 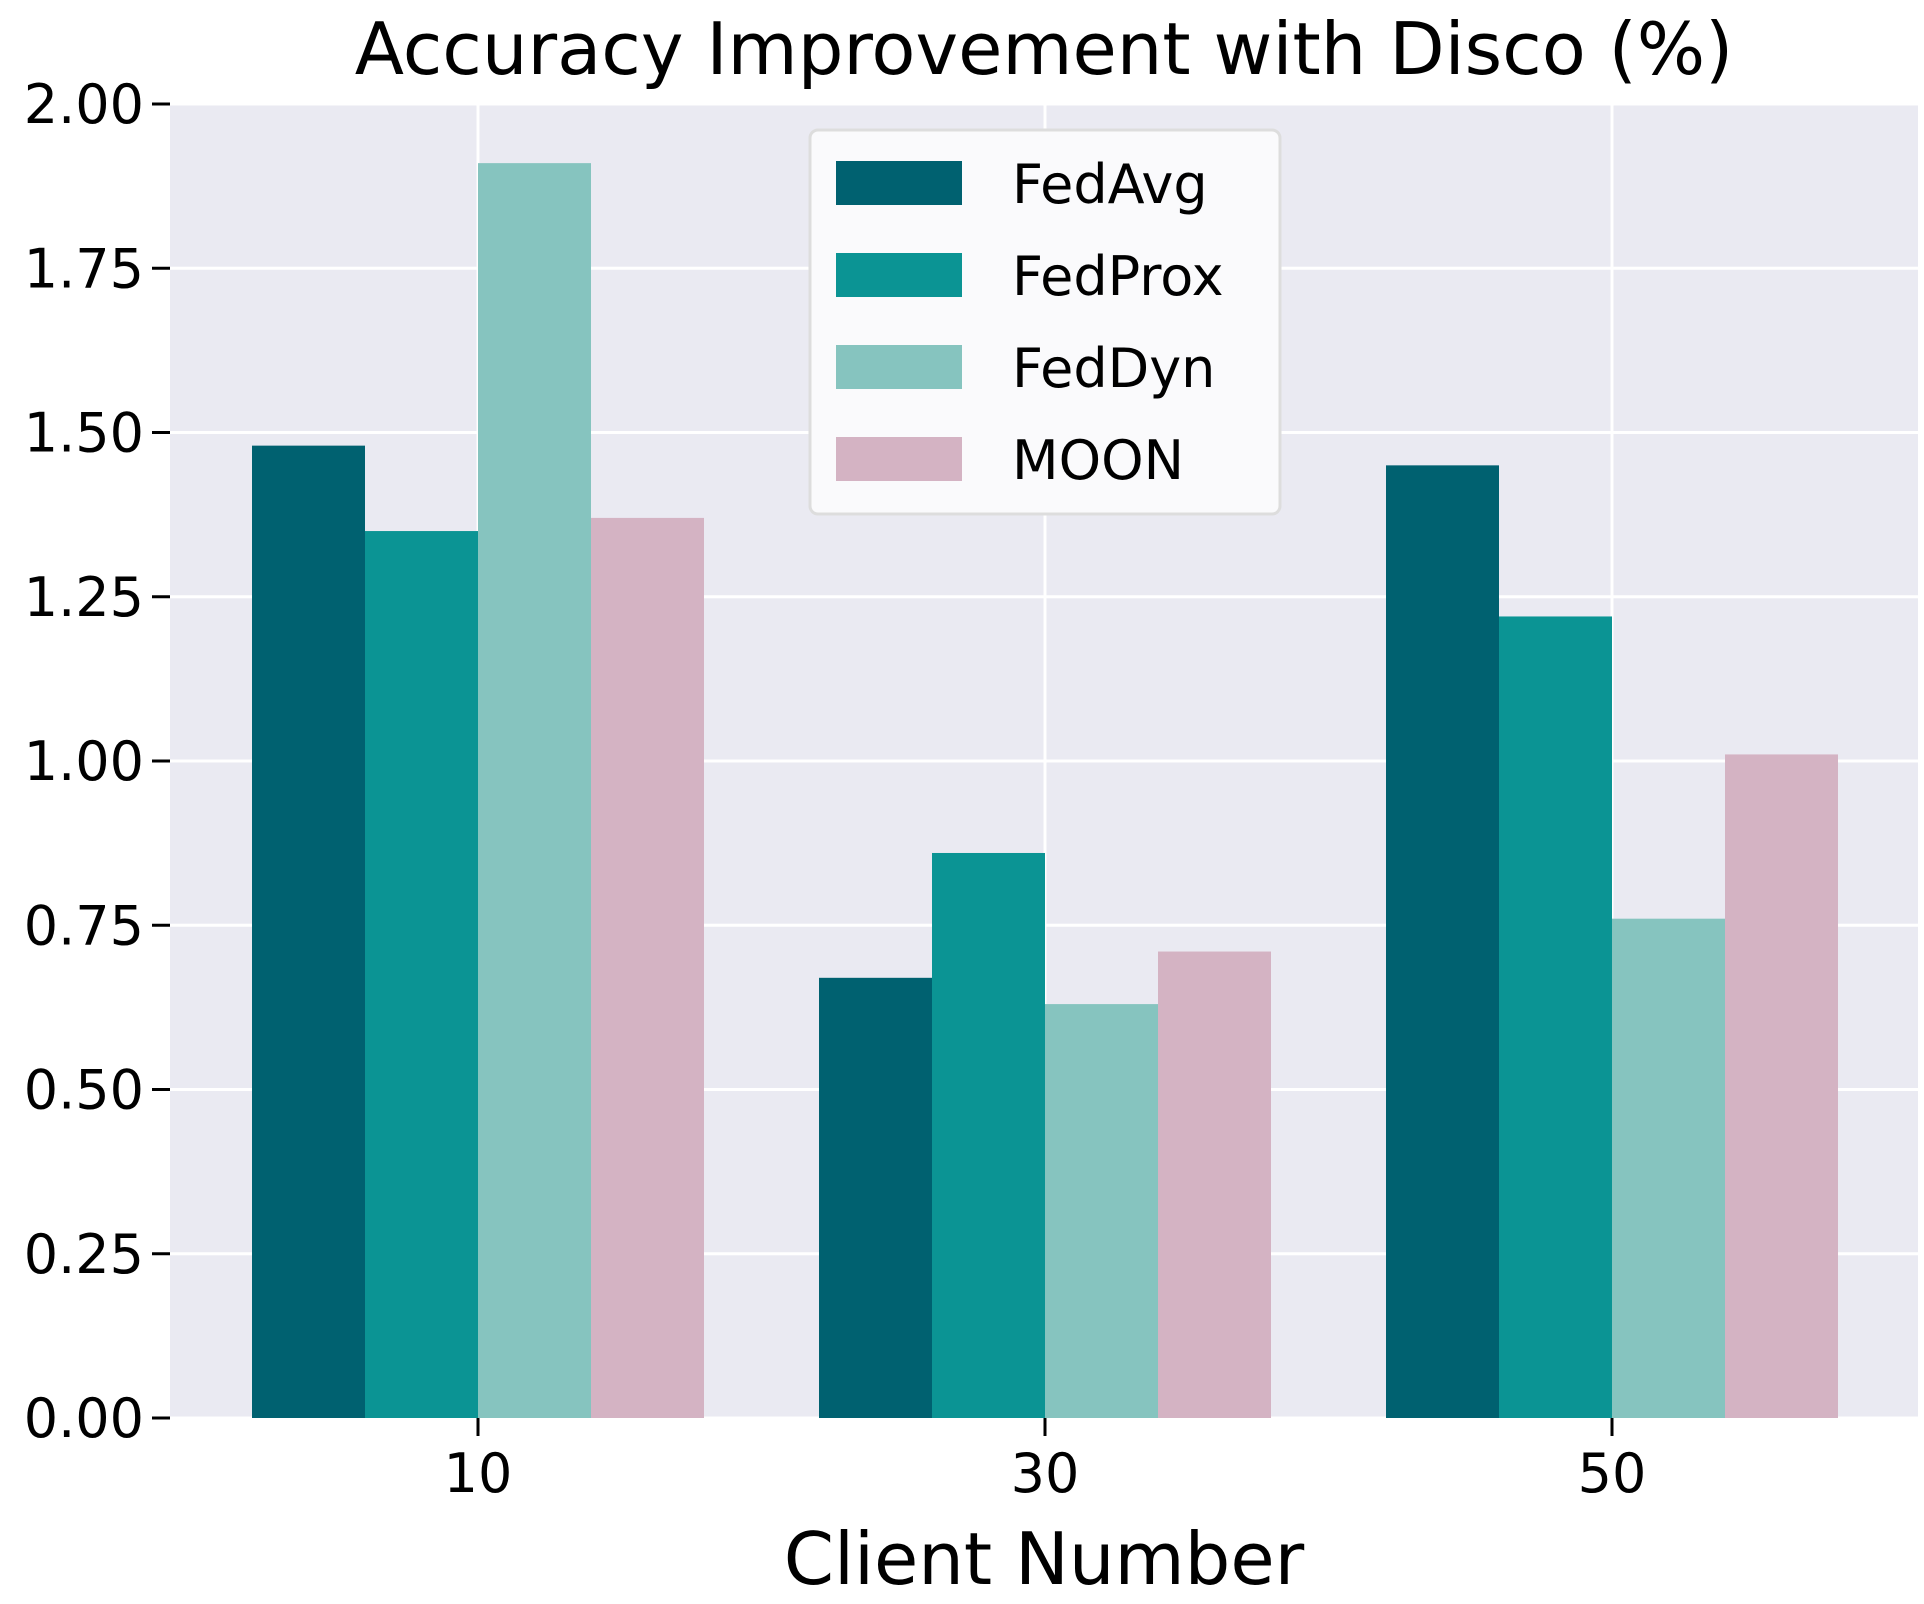 I want to click on legend: FedAvg FedProx FedDyn MOON, so click(x=1045, y=322).